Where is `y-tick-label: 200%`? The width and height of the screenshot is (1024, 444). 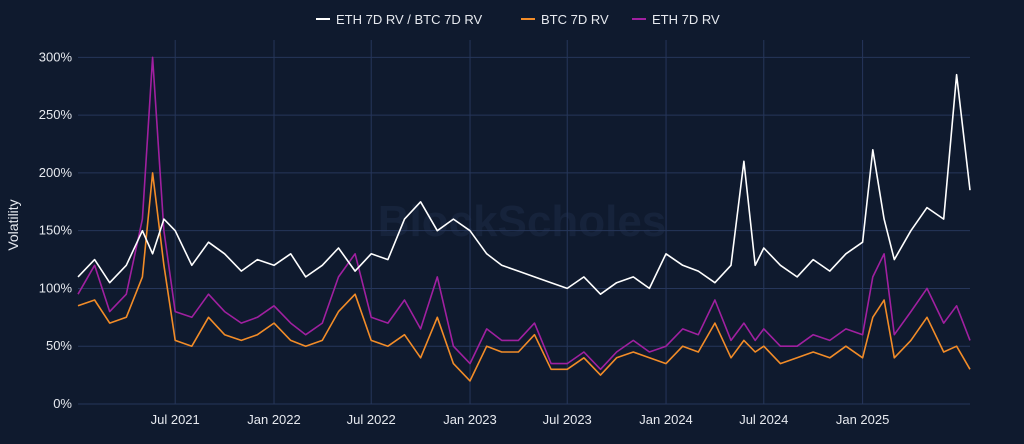 y-tick-label: 200% is located at coordinates (56, 172).